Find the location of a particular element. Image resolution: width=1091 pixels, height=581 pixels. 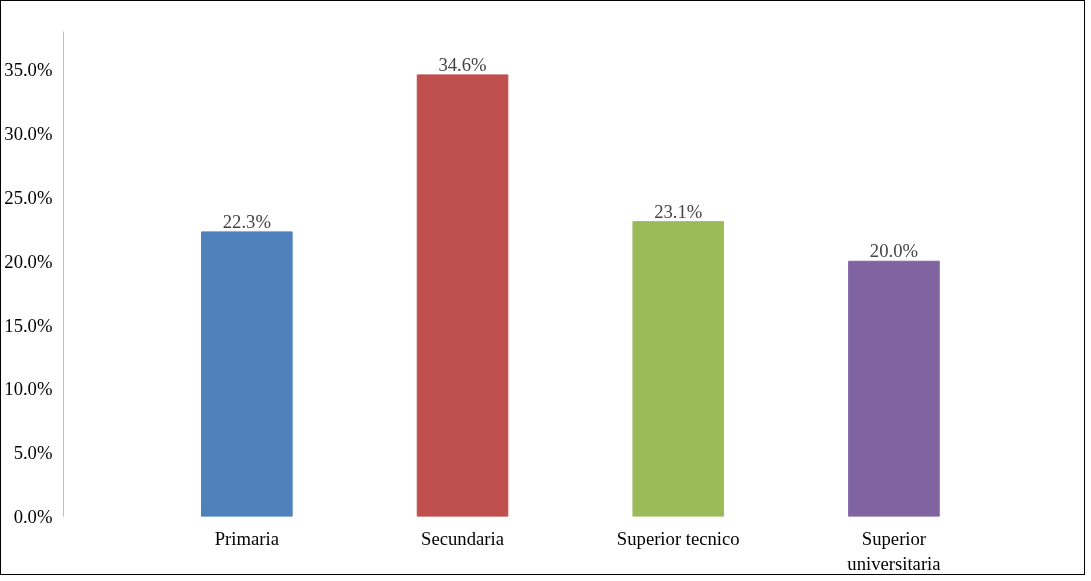

y-tick-label: 20.0% is located at coordinates (28, 261).